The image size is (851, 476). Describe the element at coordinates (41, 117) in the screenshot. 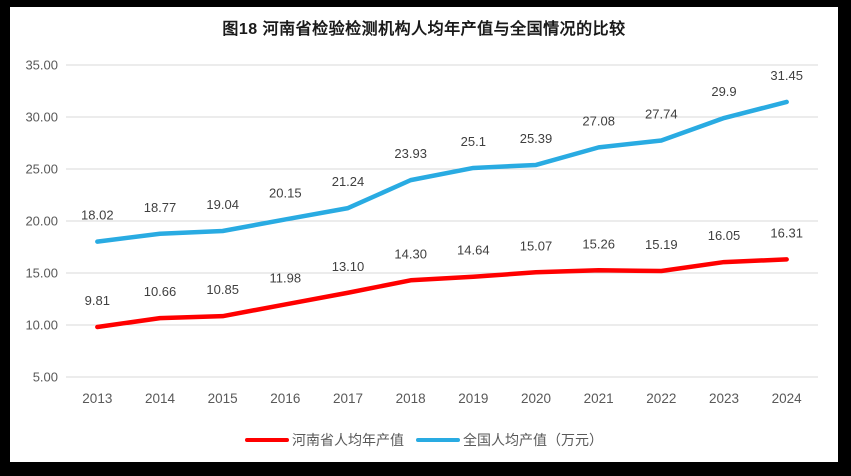

I see `y-axis-tick-label: 30.00` at that location.